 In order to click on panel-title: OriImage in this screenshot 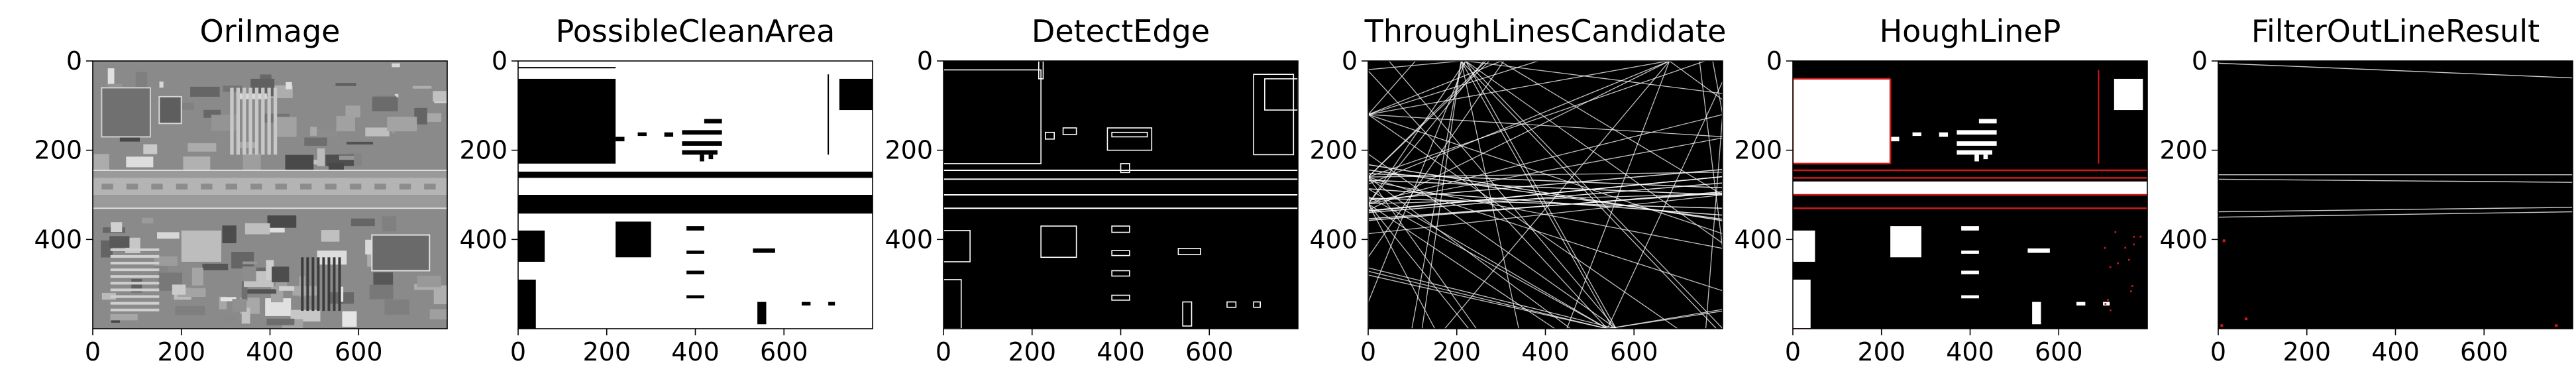, I will do `click(270, 31)`.